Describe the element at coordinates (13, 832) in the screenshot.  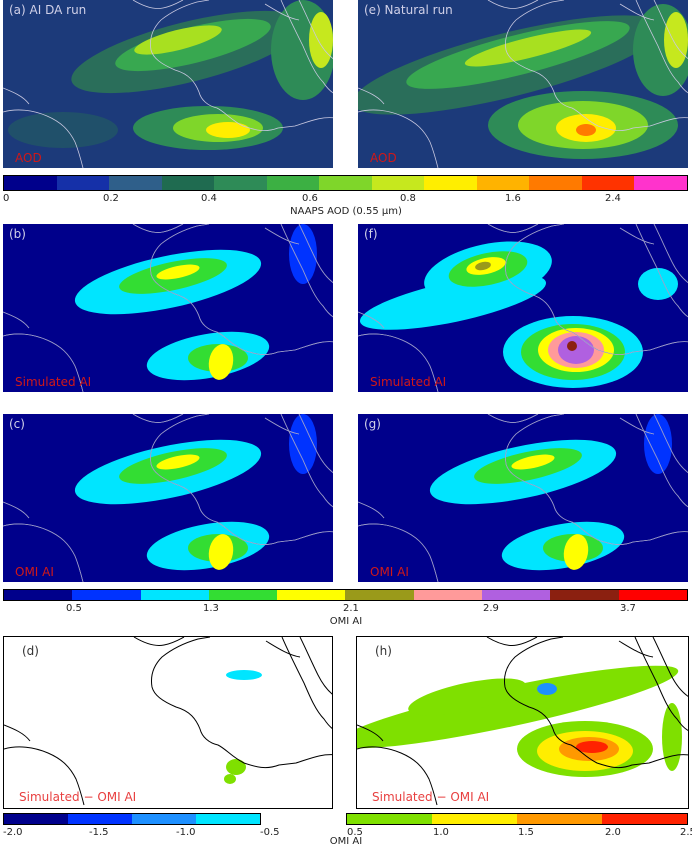
I see `colorbar-tick-label: -2.0` at that location.